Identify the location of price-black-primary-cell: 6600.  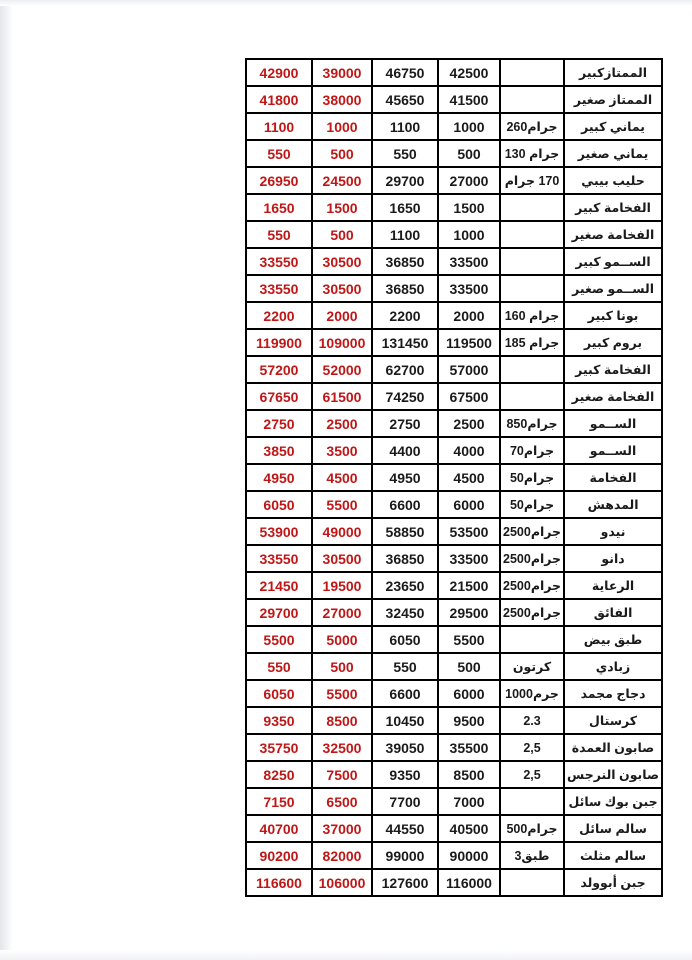
(405, 504).